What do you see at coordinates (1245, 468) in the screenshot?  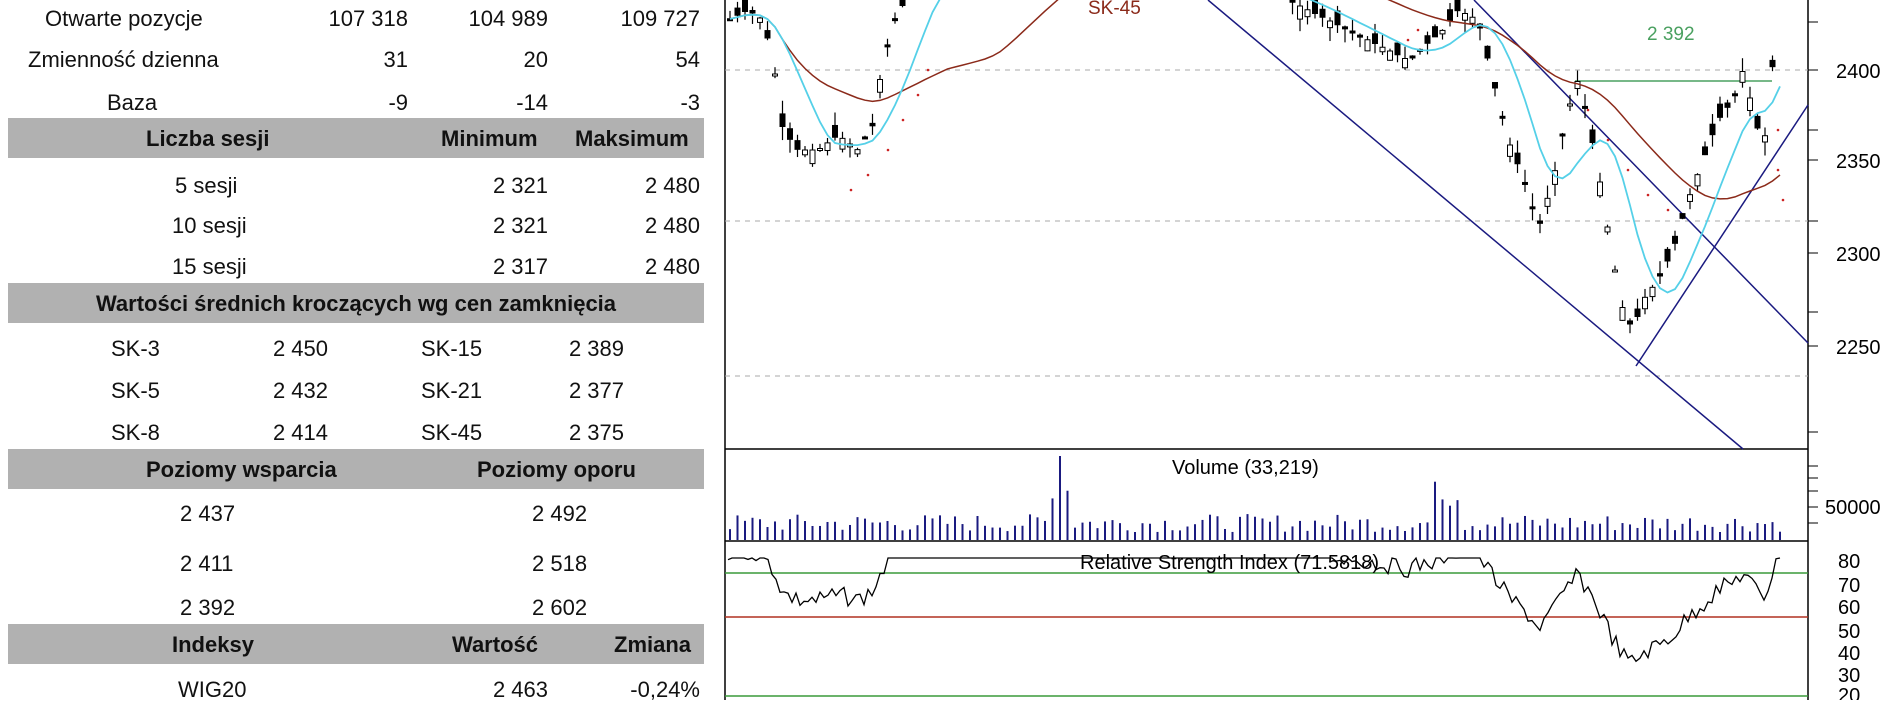 I see `volume-title: Volume (33,219)` at bounding box center [1245, 468].